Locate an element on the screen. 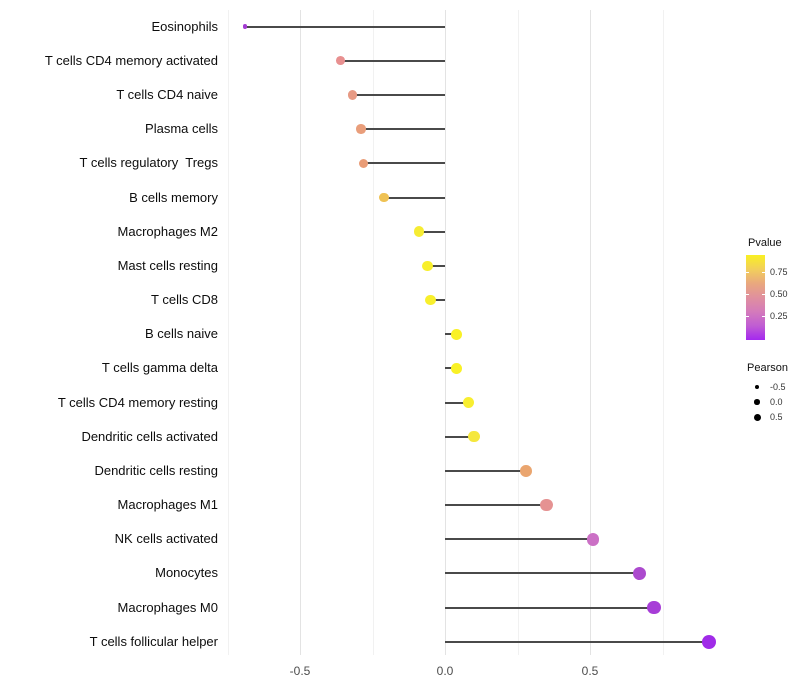 The width and height of the screenshot is (800, 700). category-label: Monocytes is located at coordinates (186, 573).